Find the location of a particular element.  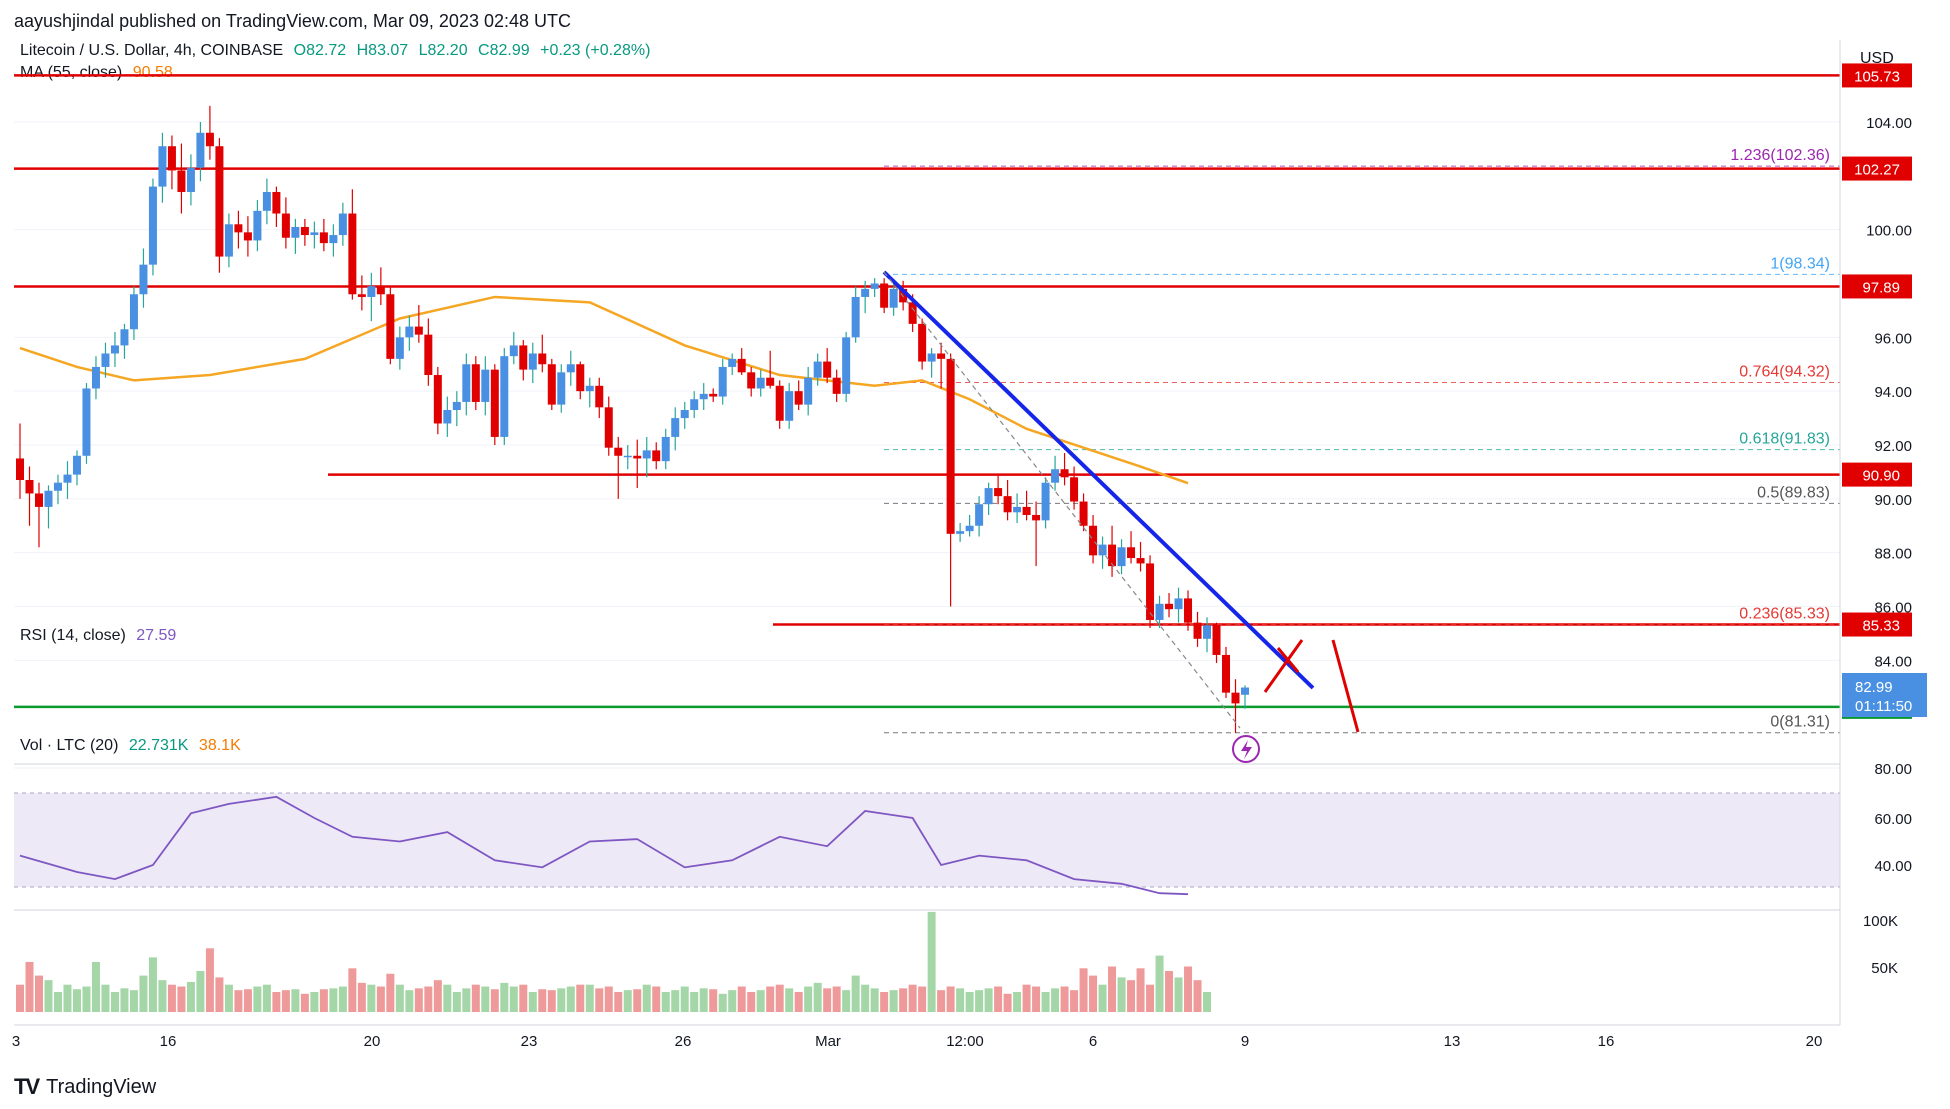

ma55-line is located at coordinates (604, 390).